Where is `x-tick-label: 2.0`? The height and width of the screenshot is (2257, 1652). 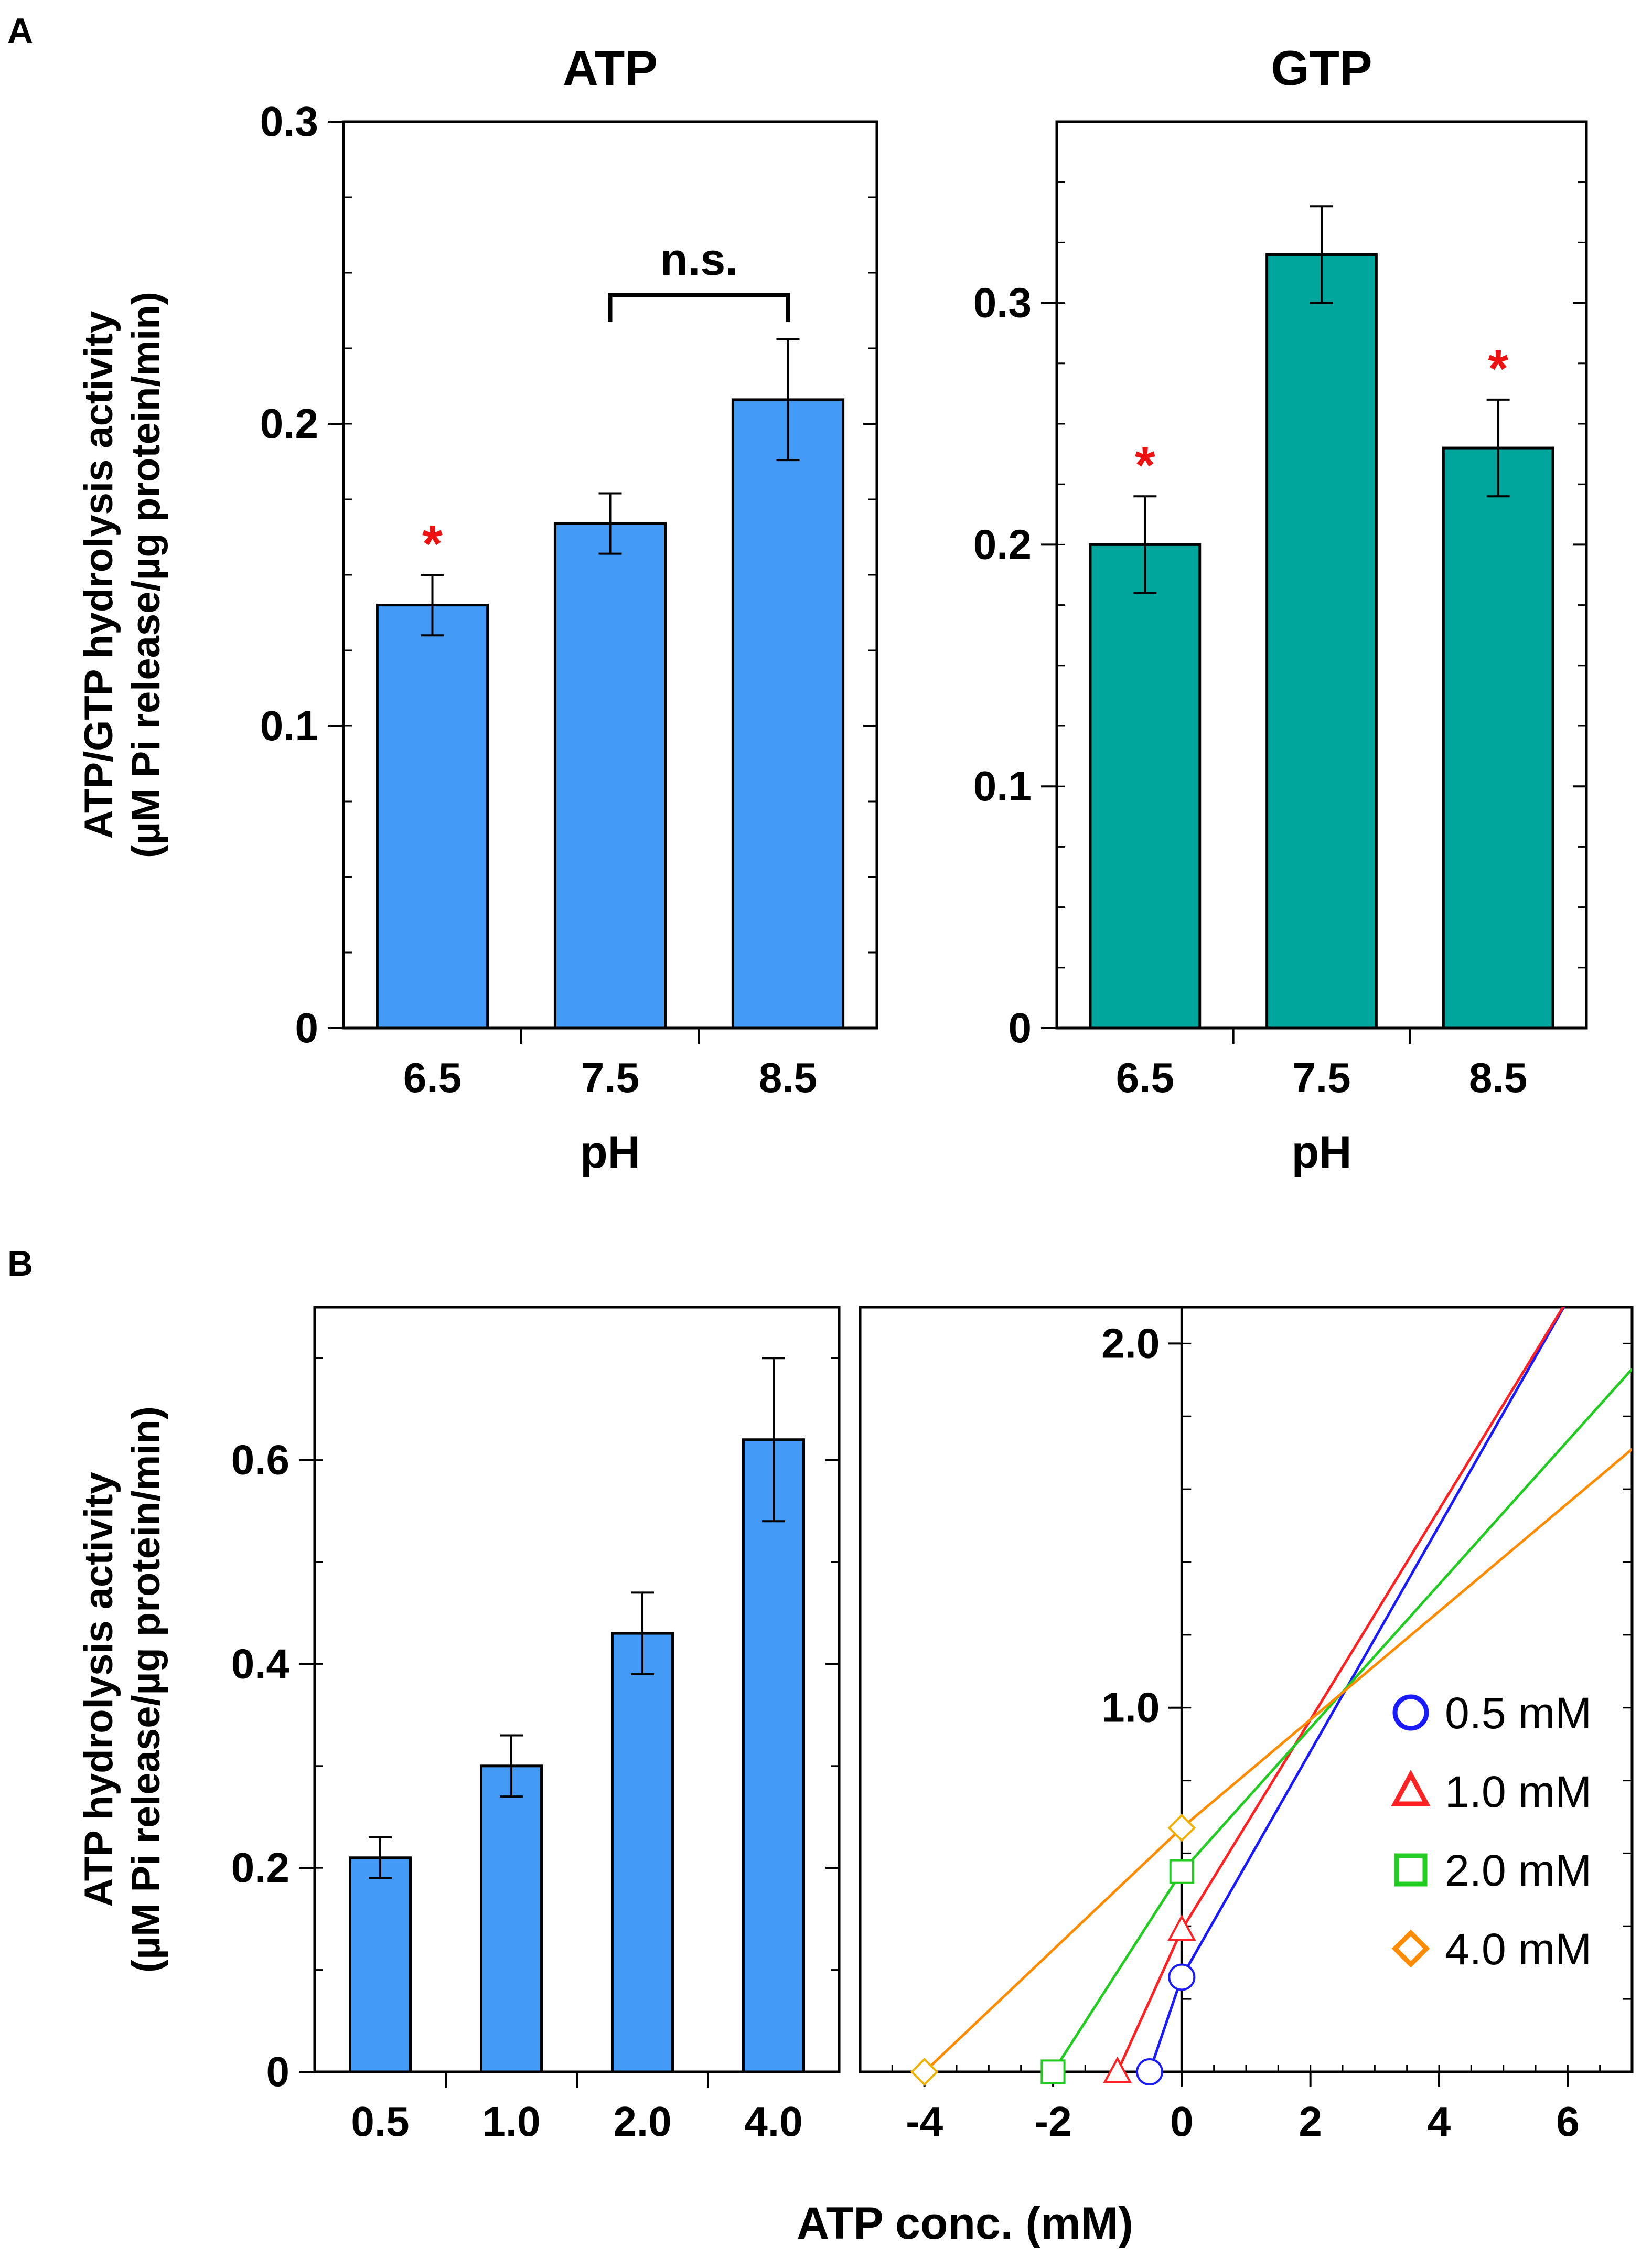
x-tick-label: 2.0 is located at coordinates (642, 2121).